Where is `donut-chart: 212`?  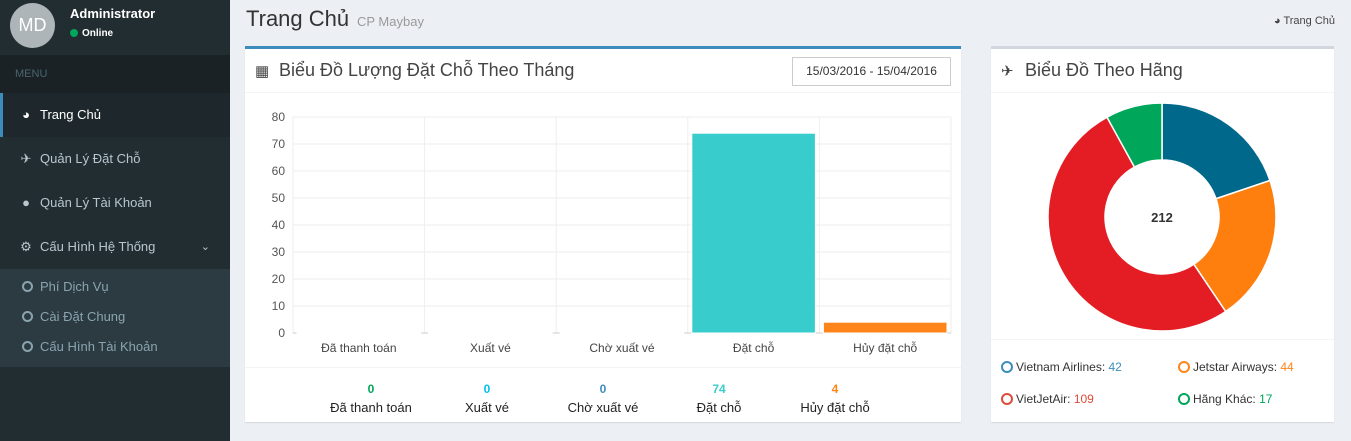 donut-chart: 212 is located at coordinates (1162, 217).